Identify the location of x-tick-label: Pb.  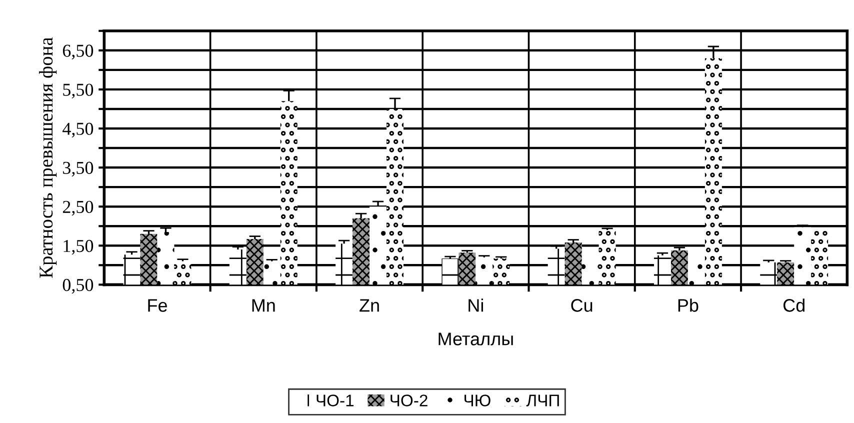
(688, 305).